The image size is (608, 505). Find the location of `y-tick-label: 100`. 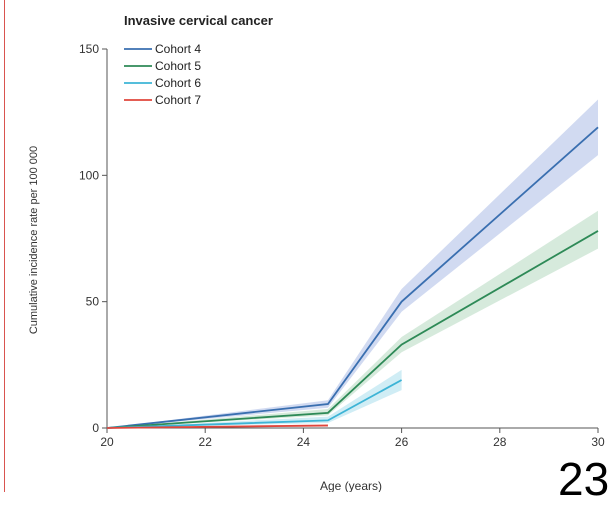

y-tick-label: 100 is located at coordinates (89, 175).